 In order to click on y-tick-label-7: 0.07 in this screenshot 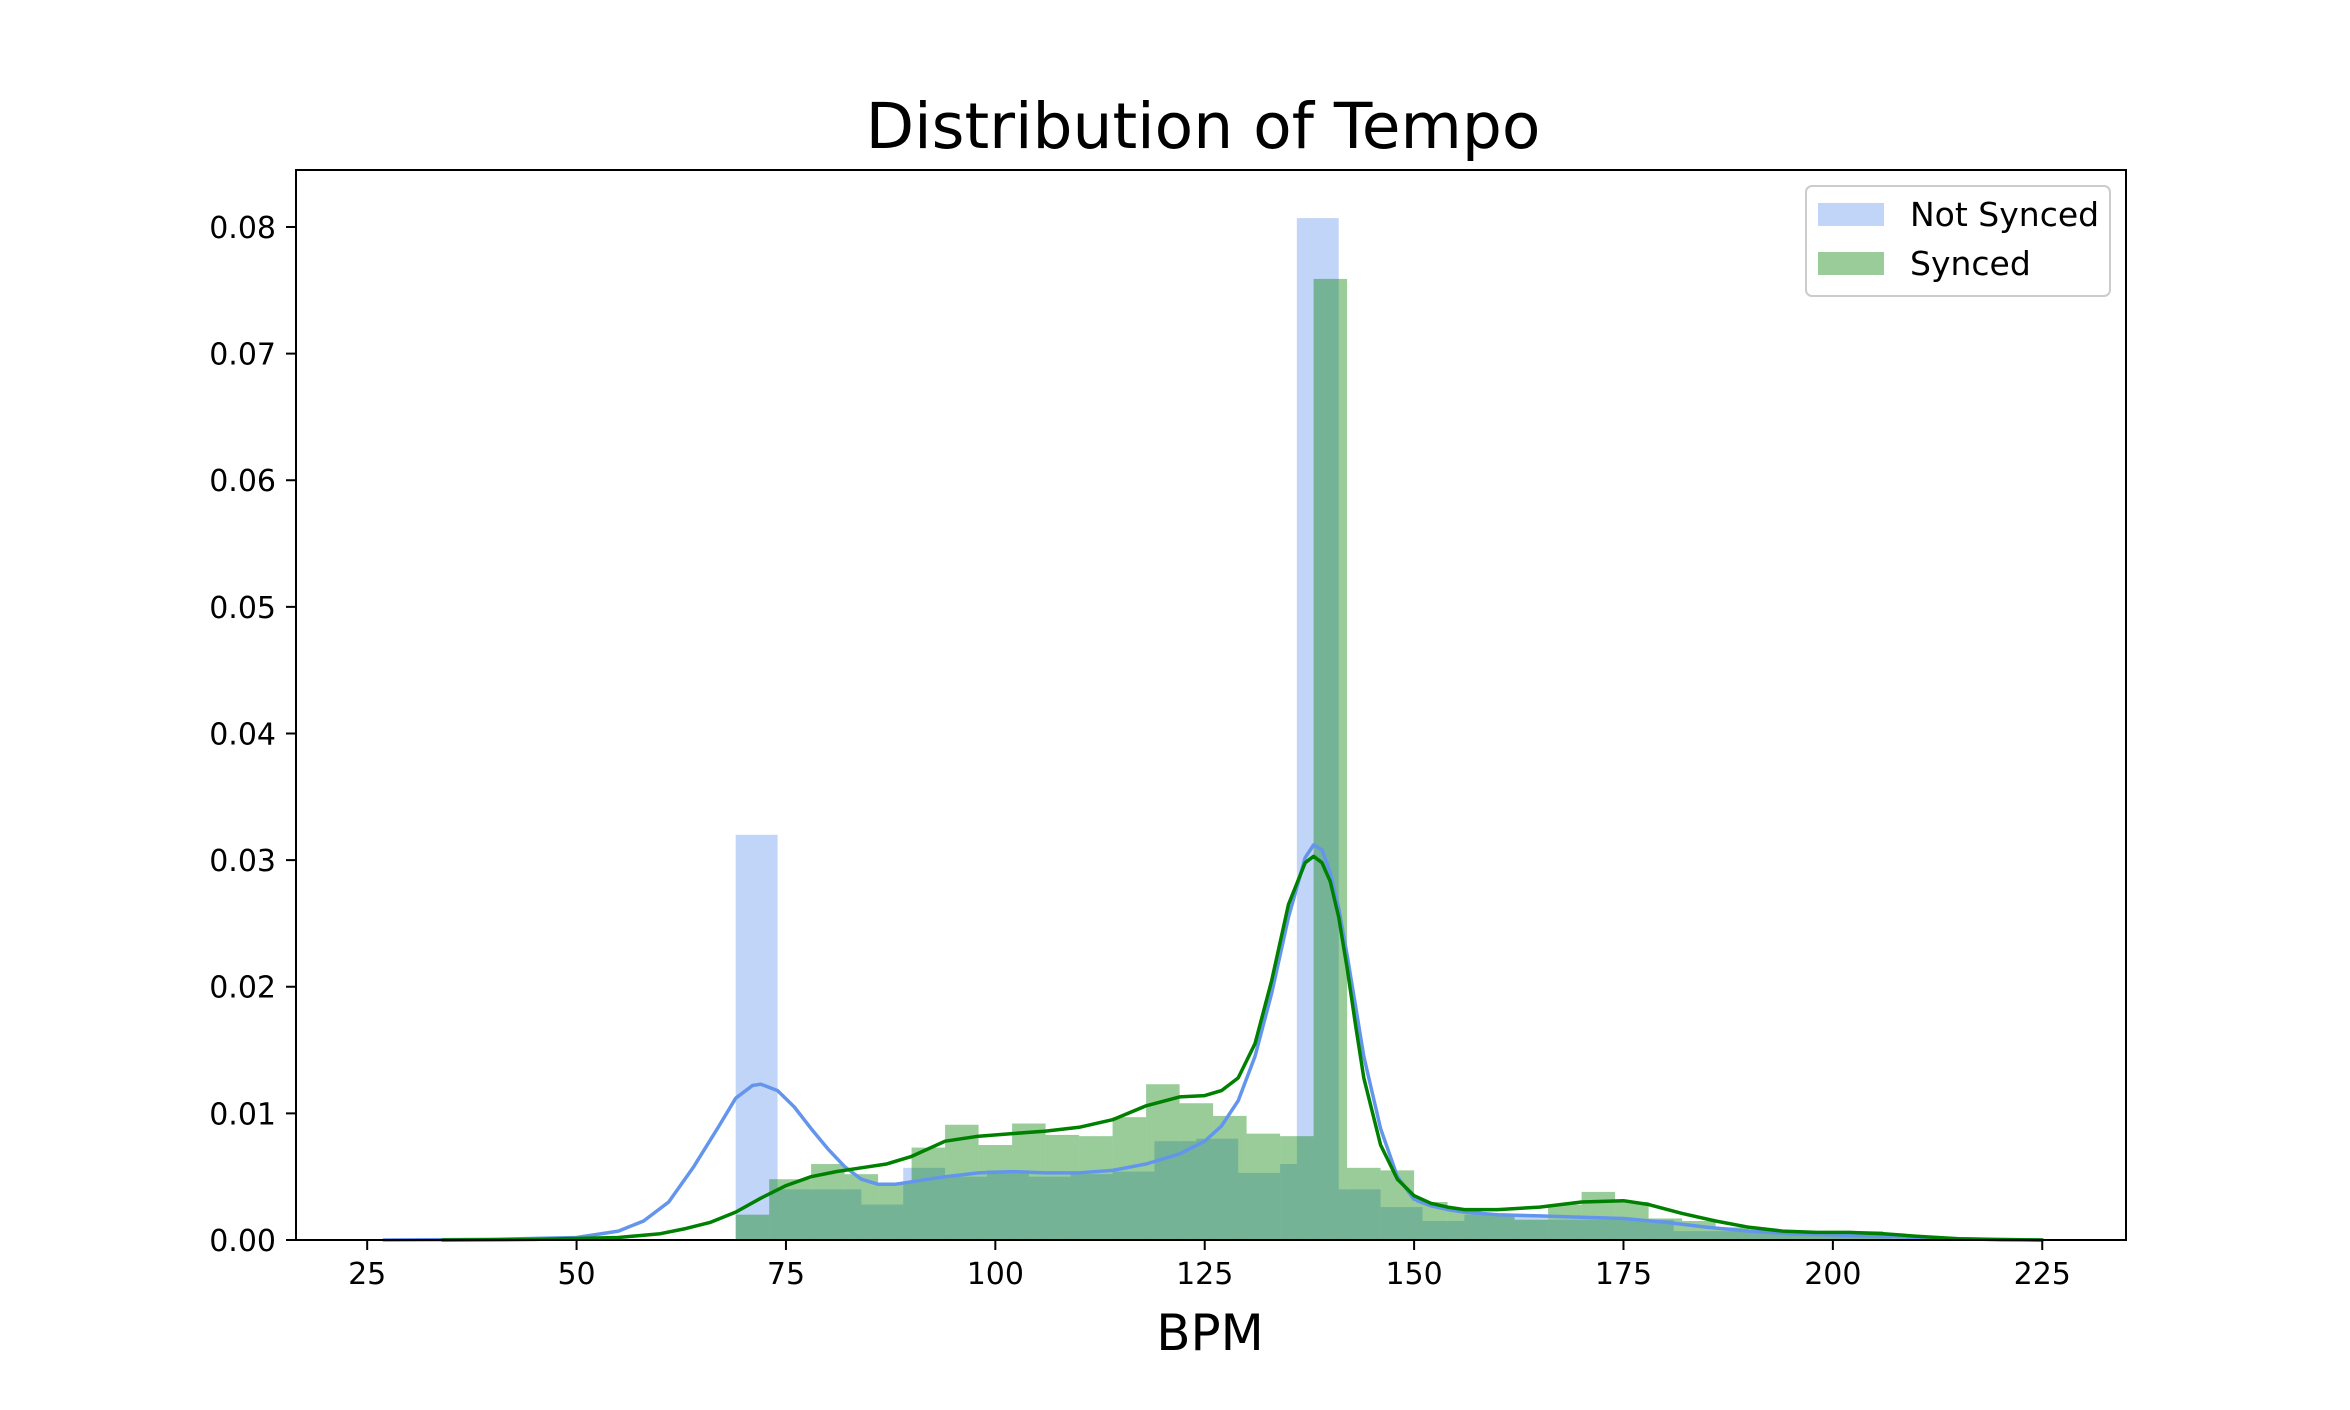, I will do `click(242, 355)`.